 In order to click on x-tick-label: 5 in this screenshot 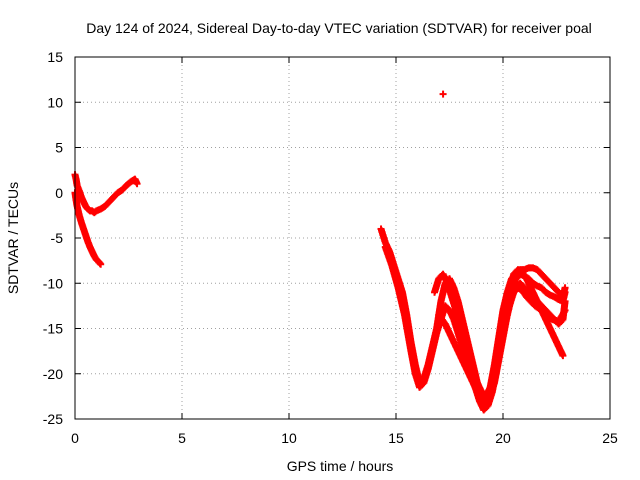, I will do `click(182, 438)`.